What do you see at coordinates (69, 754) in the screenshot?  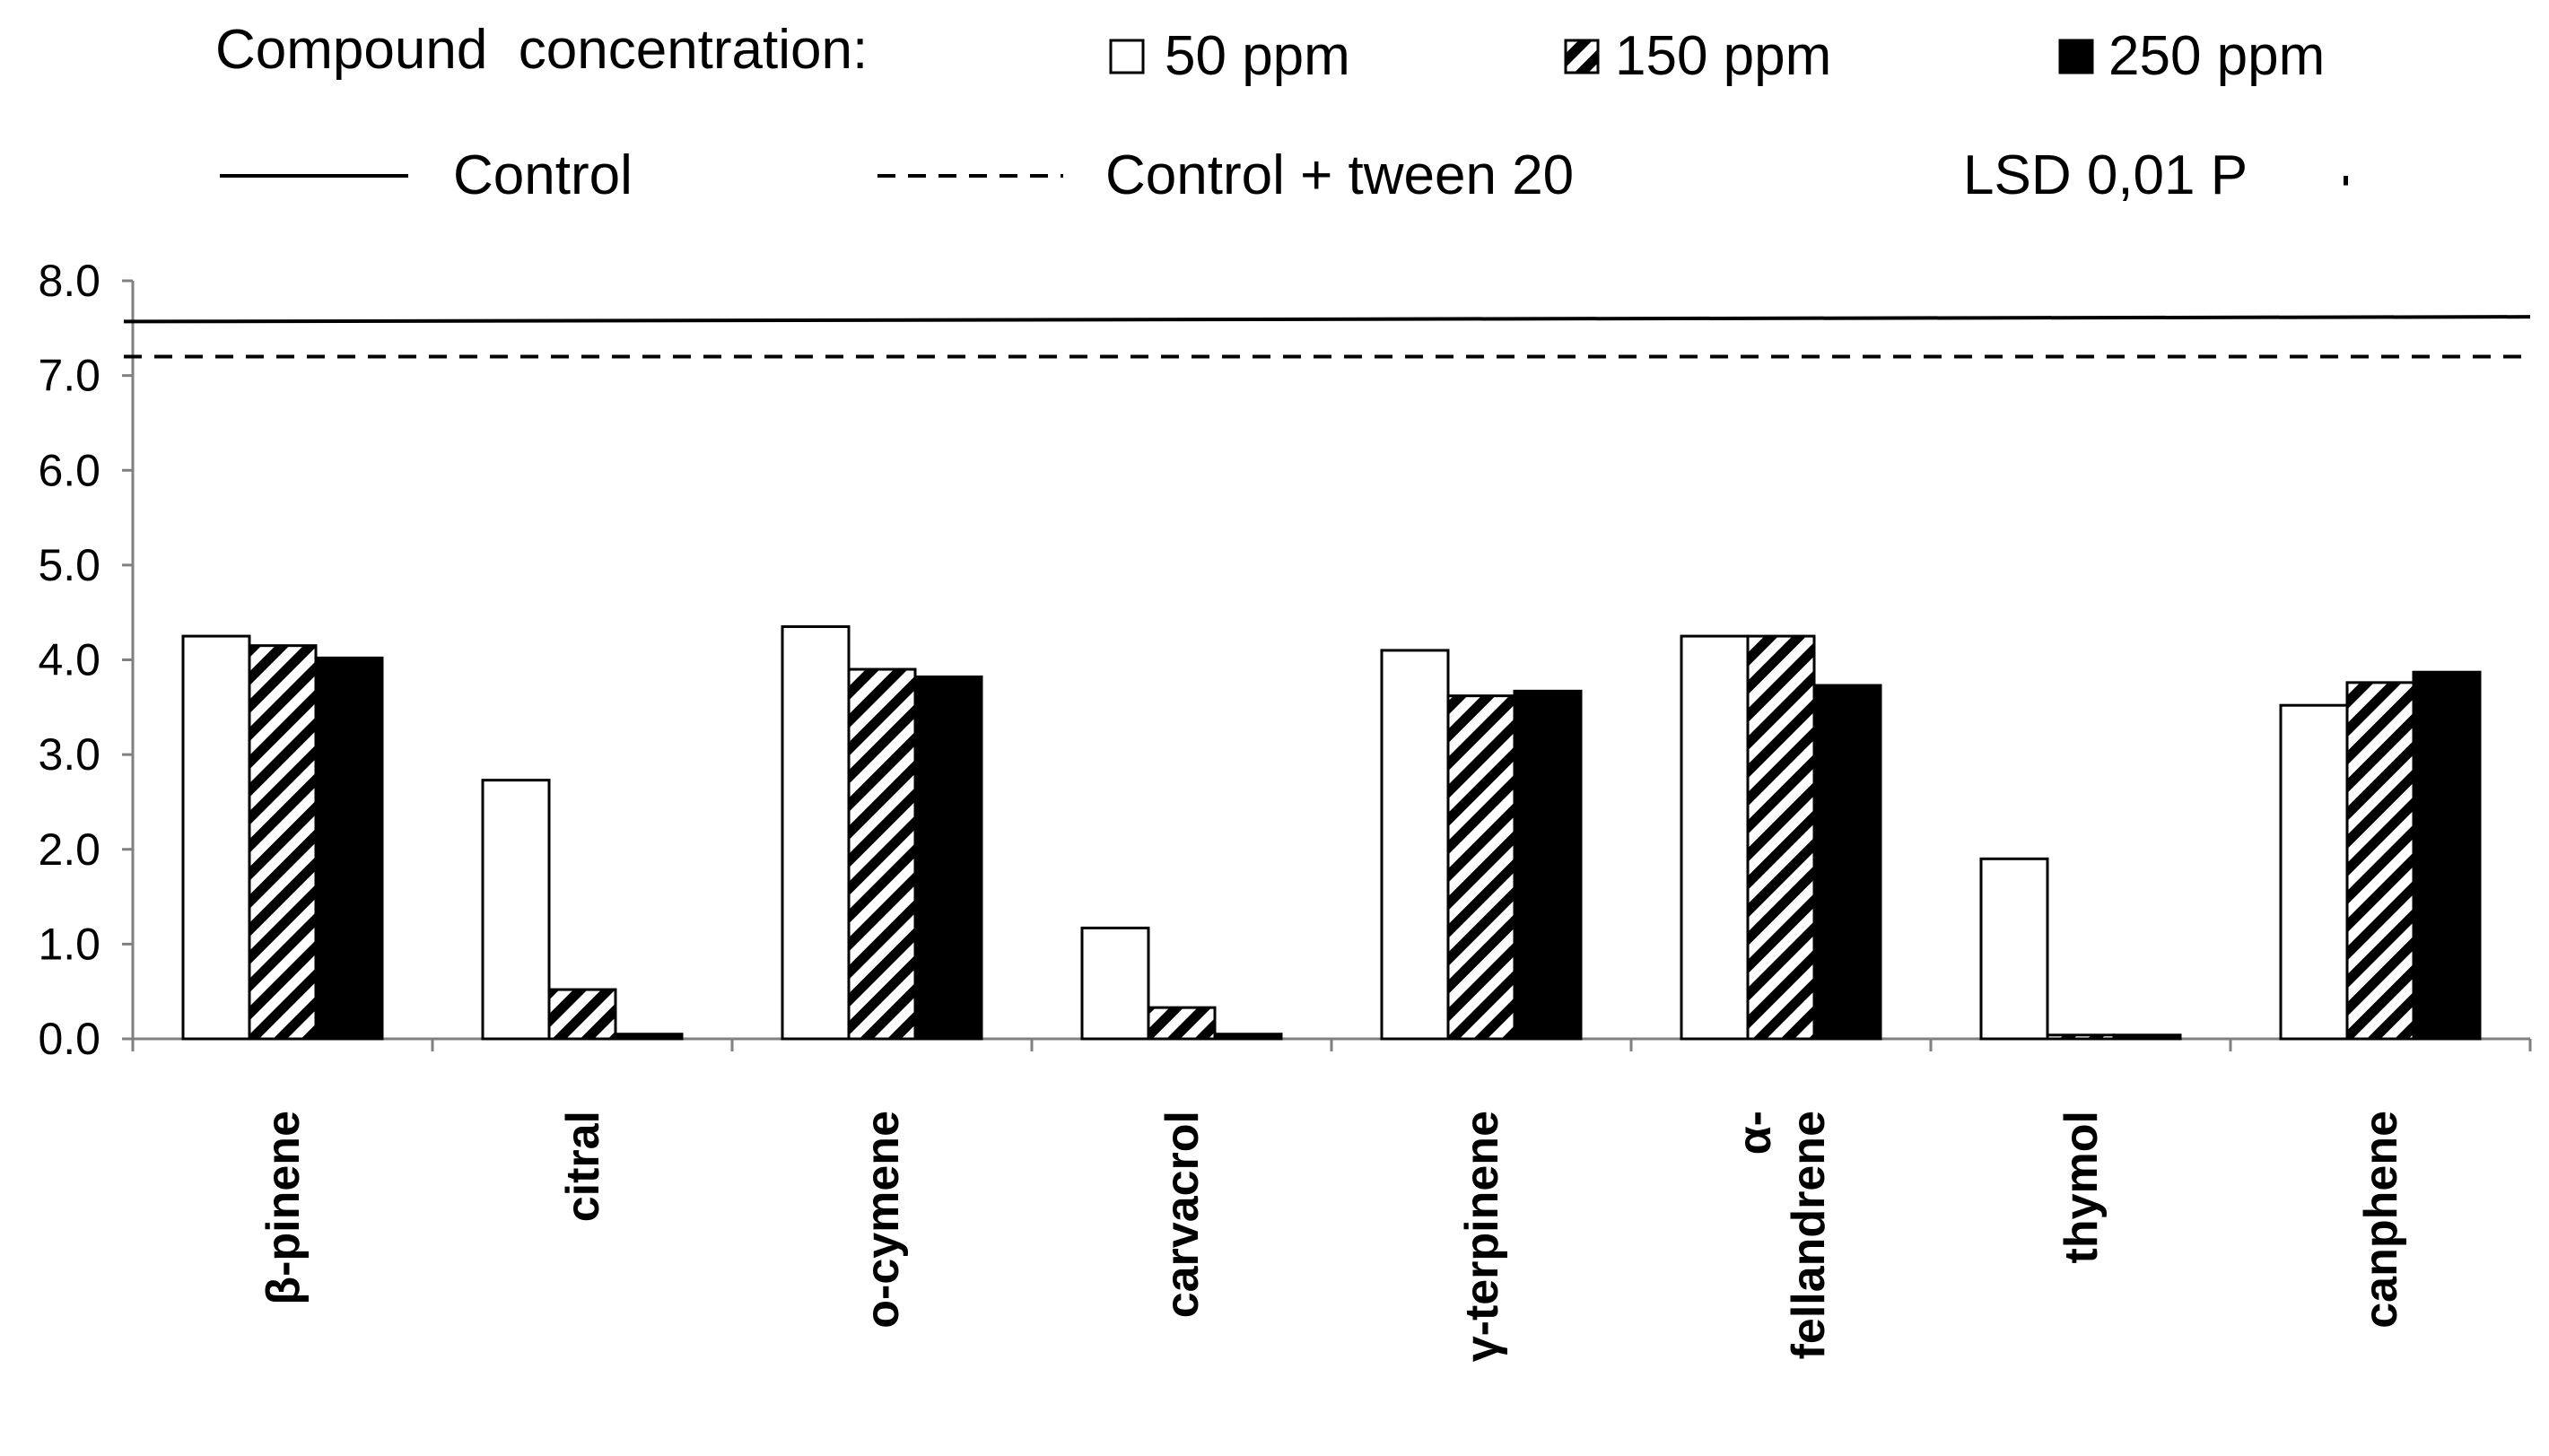 I see `y-tick-label: 3.0` at bounding box center [69, 754].